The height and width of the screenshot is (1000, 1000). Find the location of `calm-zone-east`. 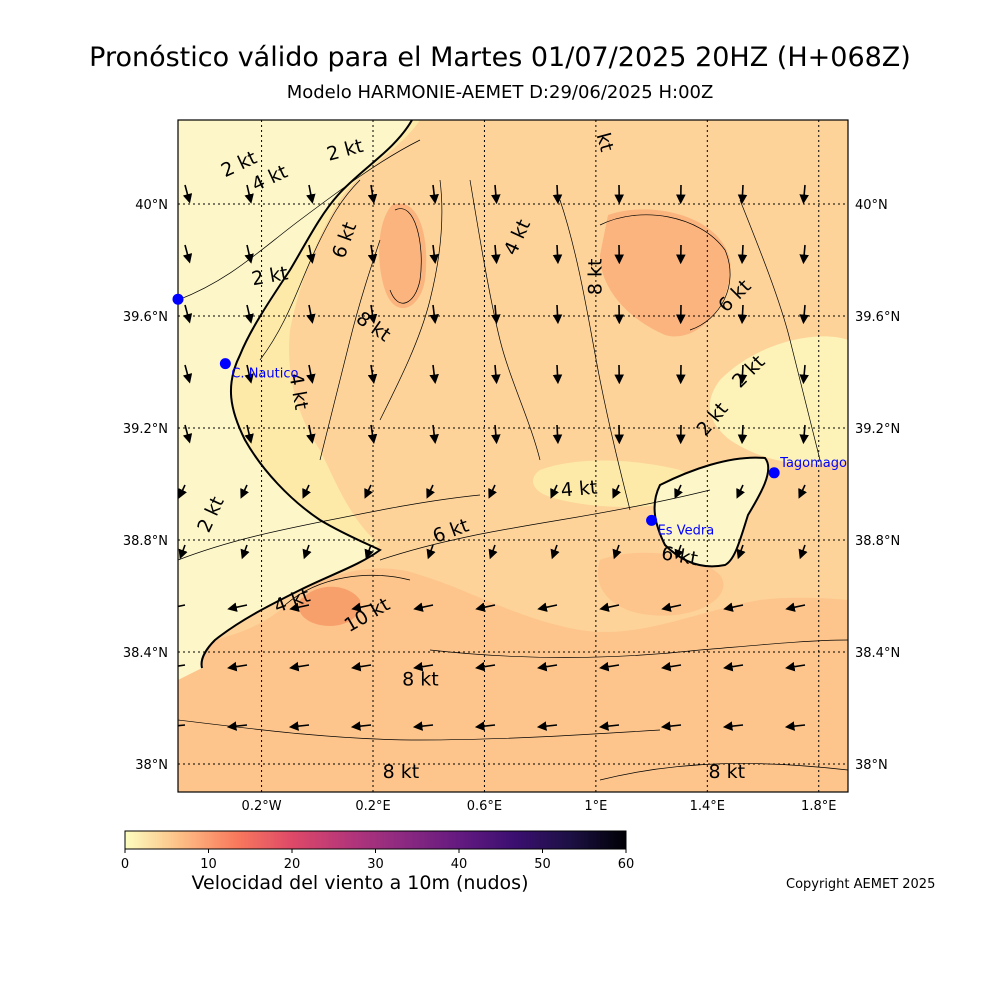

calm-zone-east is located at coordinates (778, 400).